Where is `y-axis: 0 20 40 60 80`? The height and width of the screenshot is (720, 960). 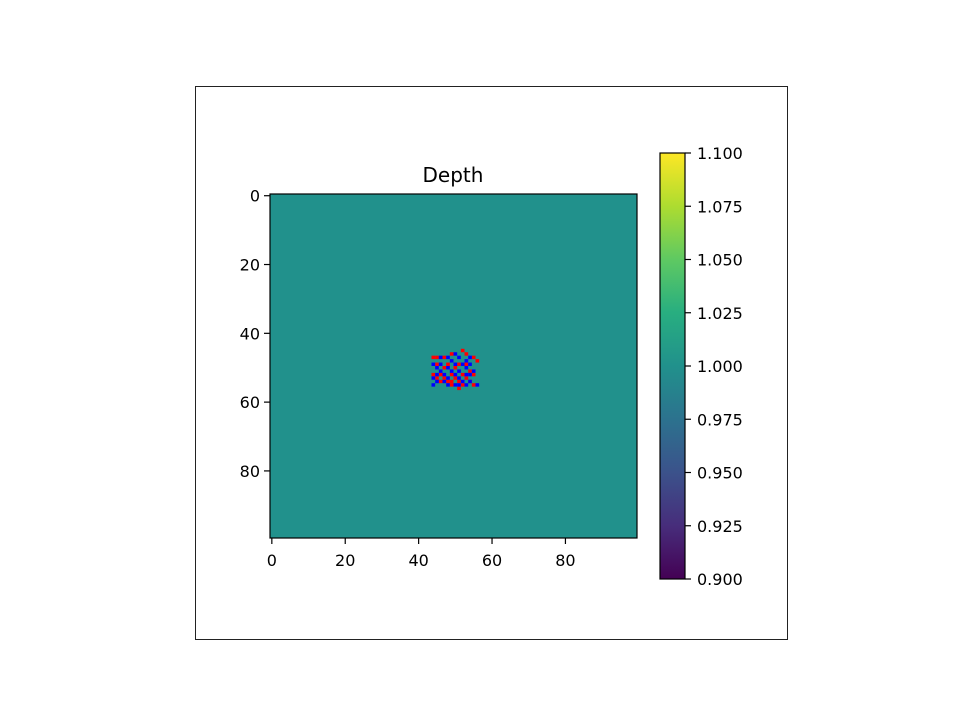 y-axis: 0 20 40 60 80 is located at coordinates (255, 334).